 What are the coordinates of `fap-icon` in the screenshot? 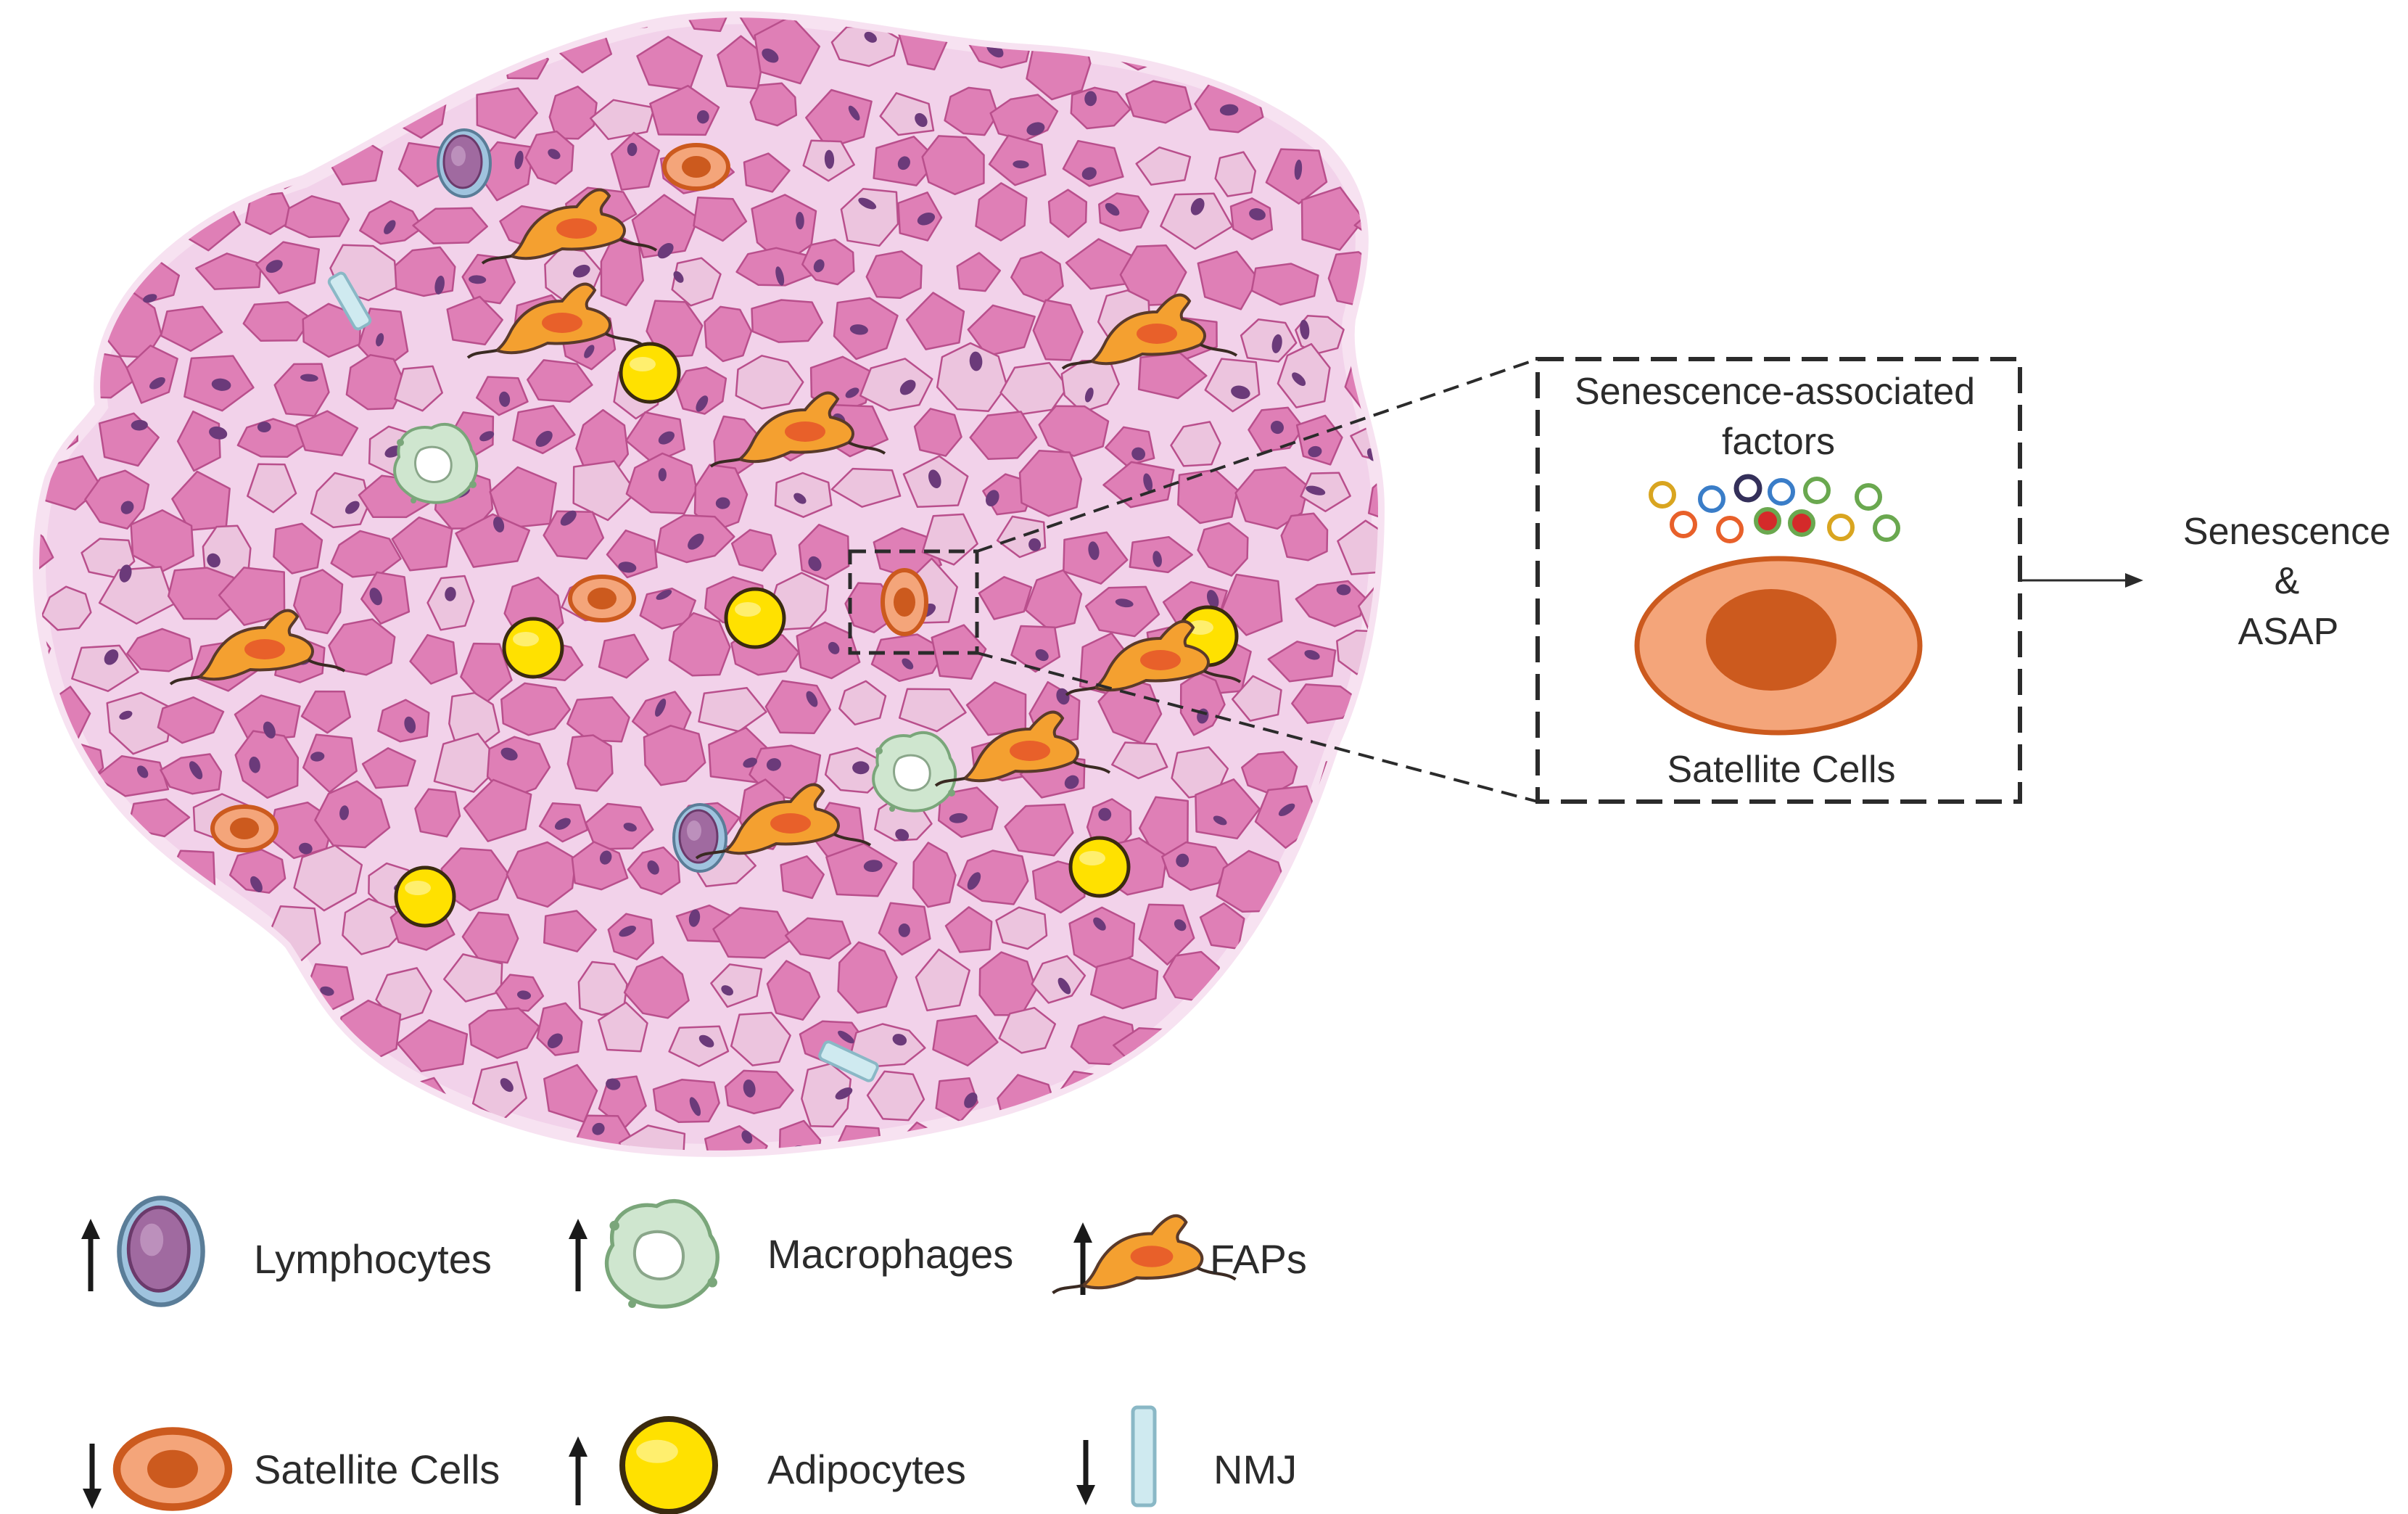 It's located at (1144, 1254).